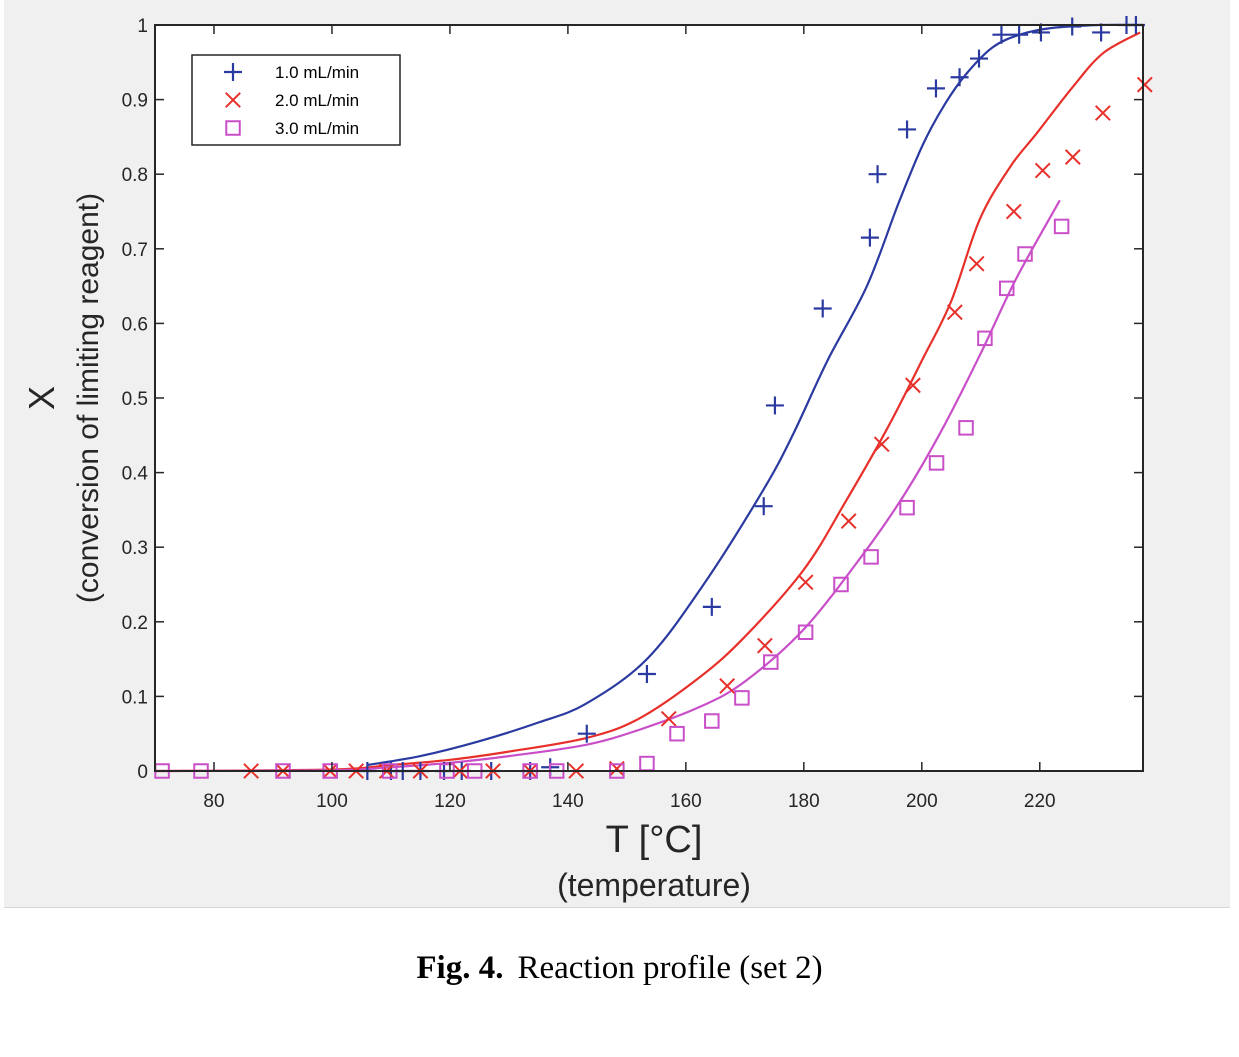 The height and width of the screenshot is (1057, 1239). Describe the element at coordinates (233, 72) in the screenshot. I see `legend-marker-plus-icon` at that location.